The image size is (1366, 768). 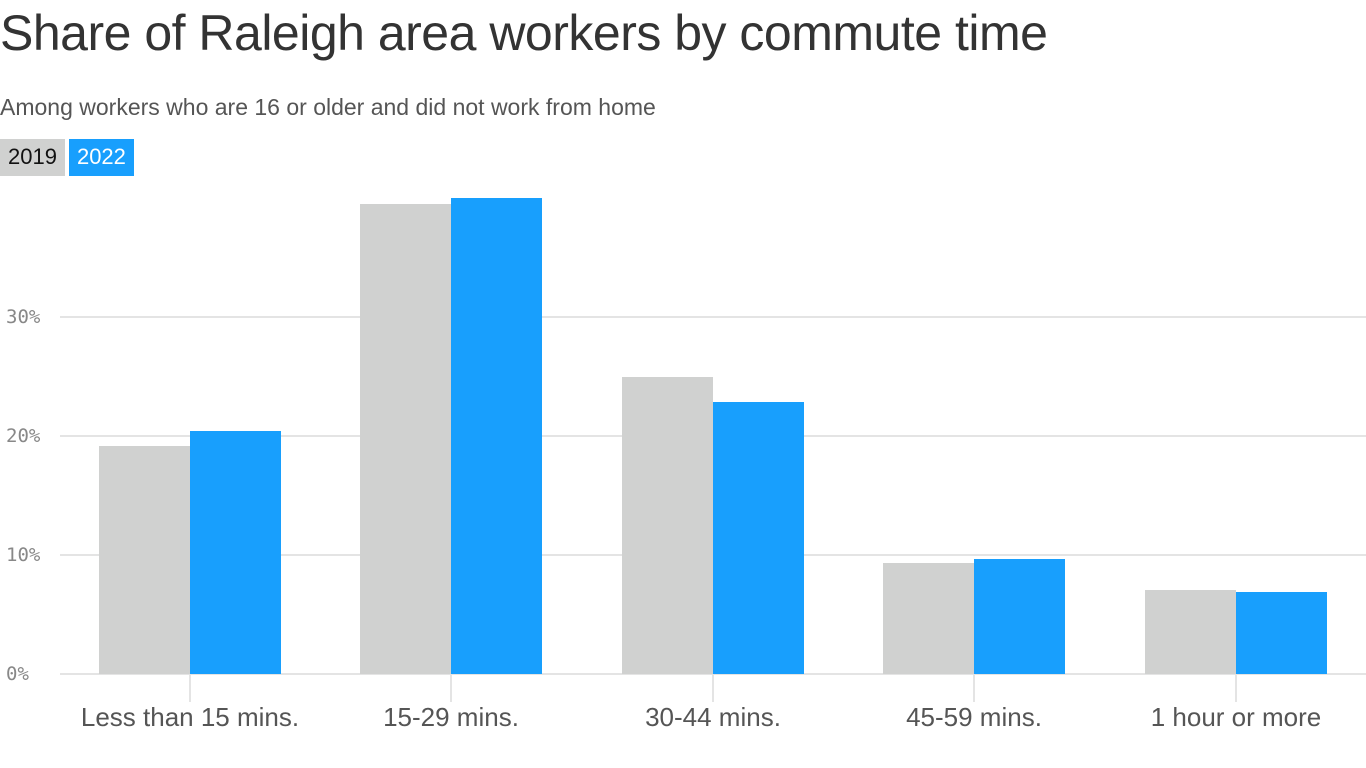 What do you see at coordinates (190, 717) in the screenshot?
I see `x-label: Less than 15 mins.` at bounding box center [190, 717].